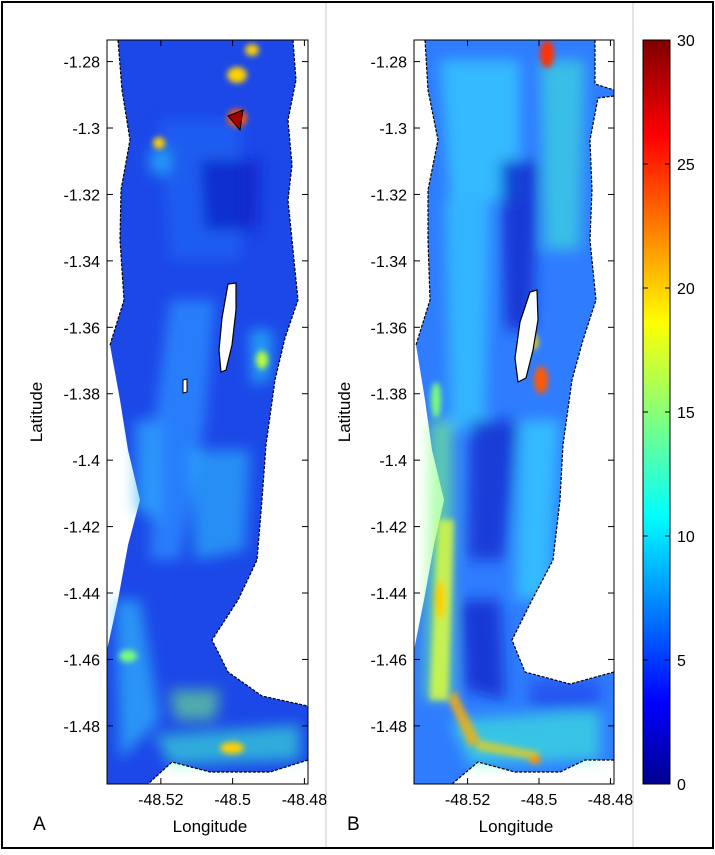 This screenshot has width=715, height=855. I want to click on colorbar-tick-label: 0, so click(681, 785).